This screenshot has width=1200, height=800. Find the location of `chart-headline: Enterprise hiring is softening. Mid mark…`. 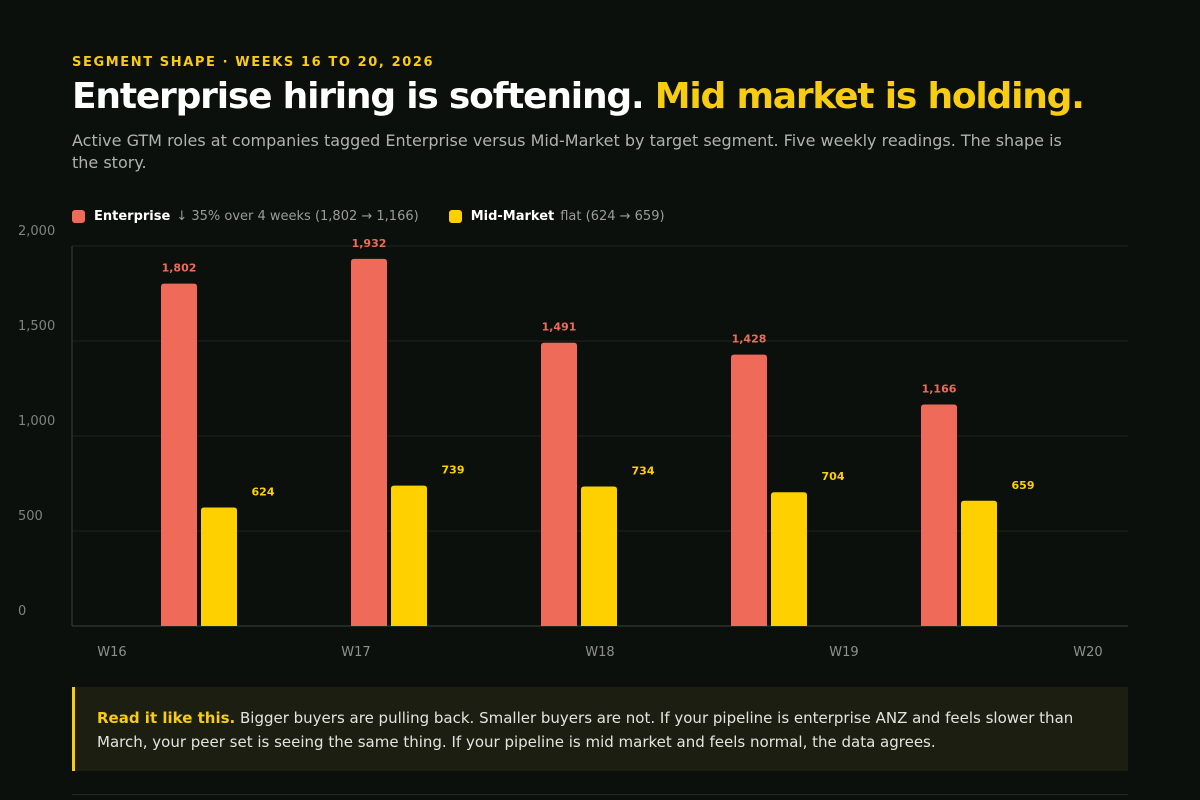

chart-headline: Enterprise hiring is softening. Mid mark… is located at coordinates (578, 96).